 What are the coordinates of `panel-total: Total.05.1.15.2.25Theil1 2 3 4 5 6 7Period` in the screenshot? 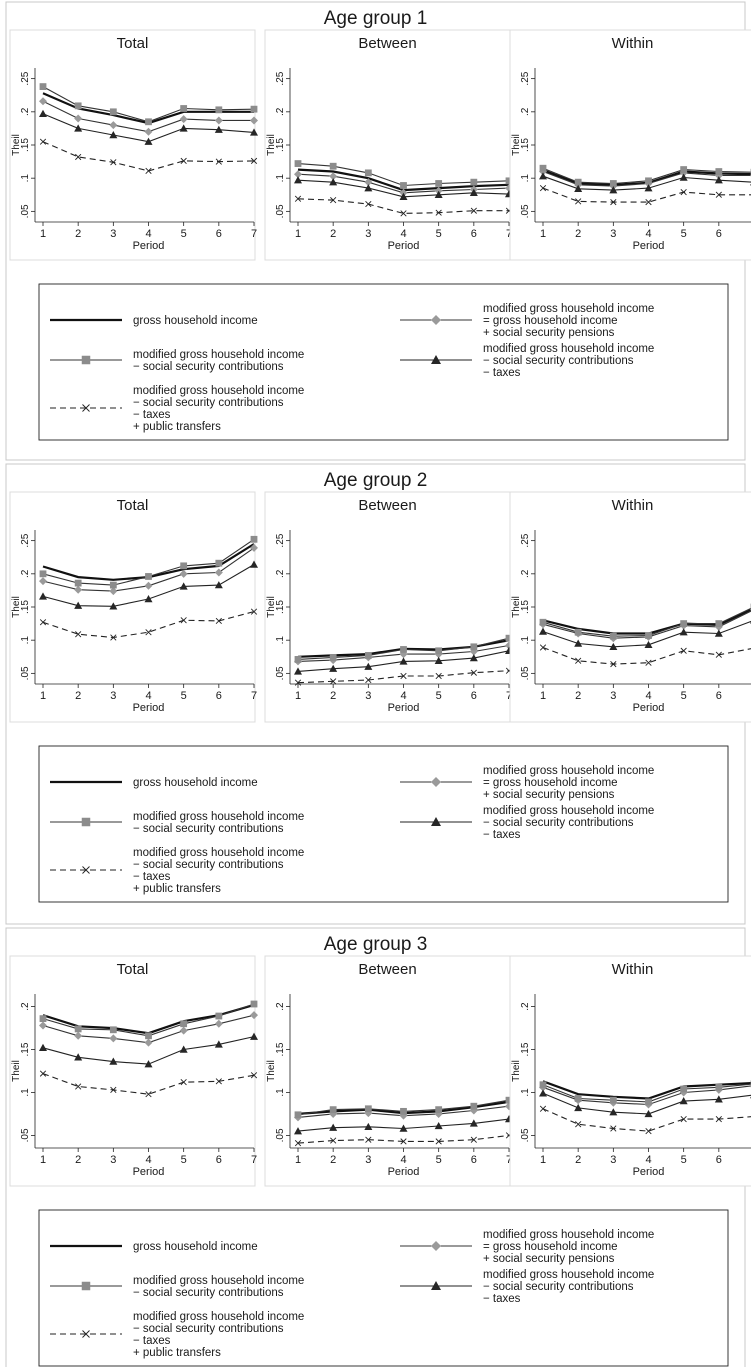 It's located at (134, 607).